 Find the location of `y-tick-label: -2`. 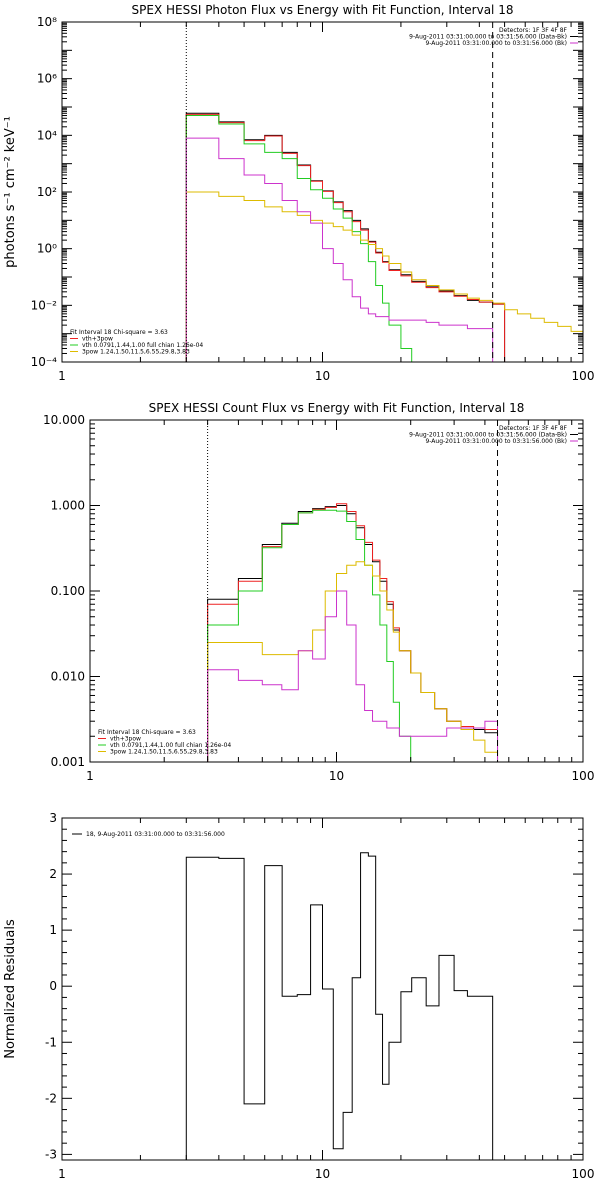

y-tick-label: -2 is located at coordinates (51, 1098).